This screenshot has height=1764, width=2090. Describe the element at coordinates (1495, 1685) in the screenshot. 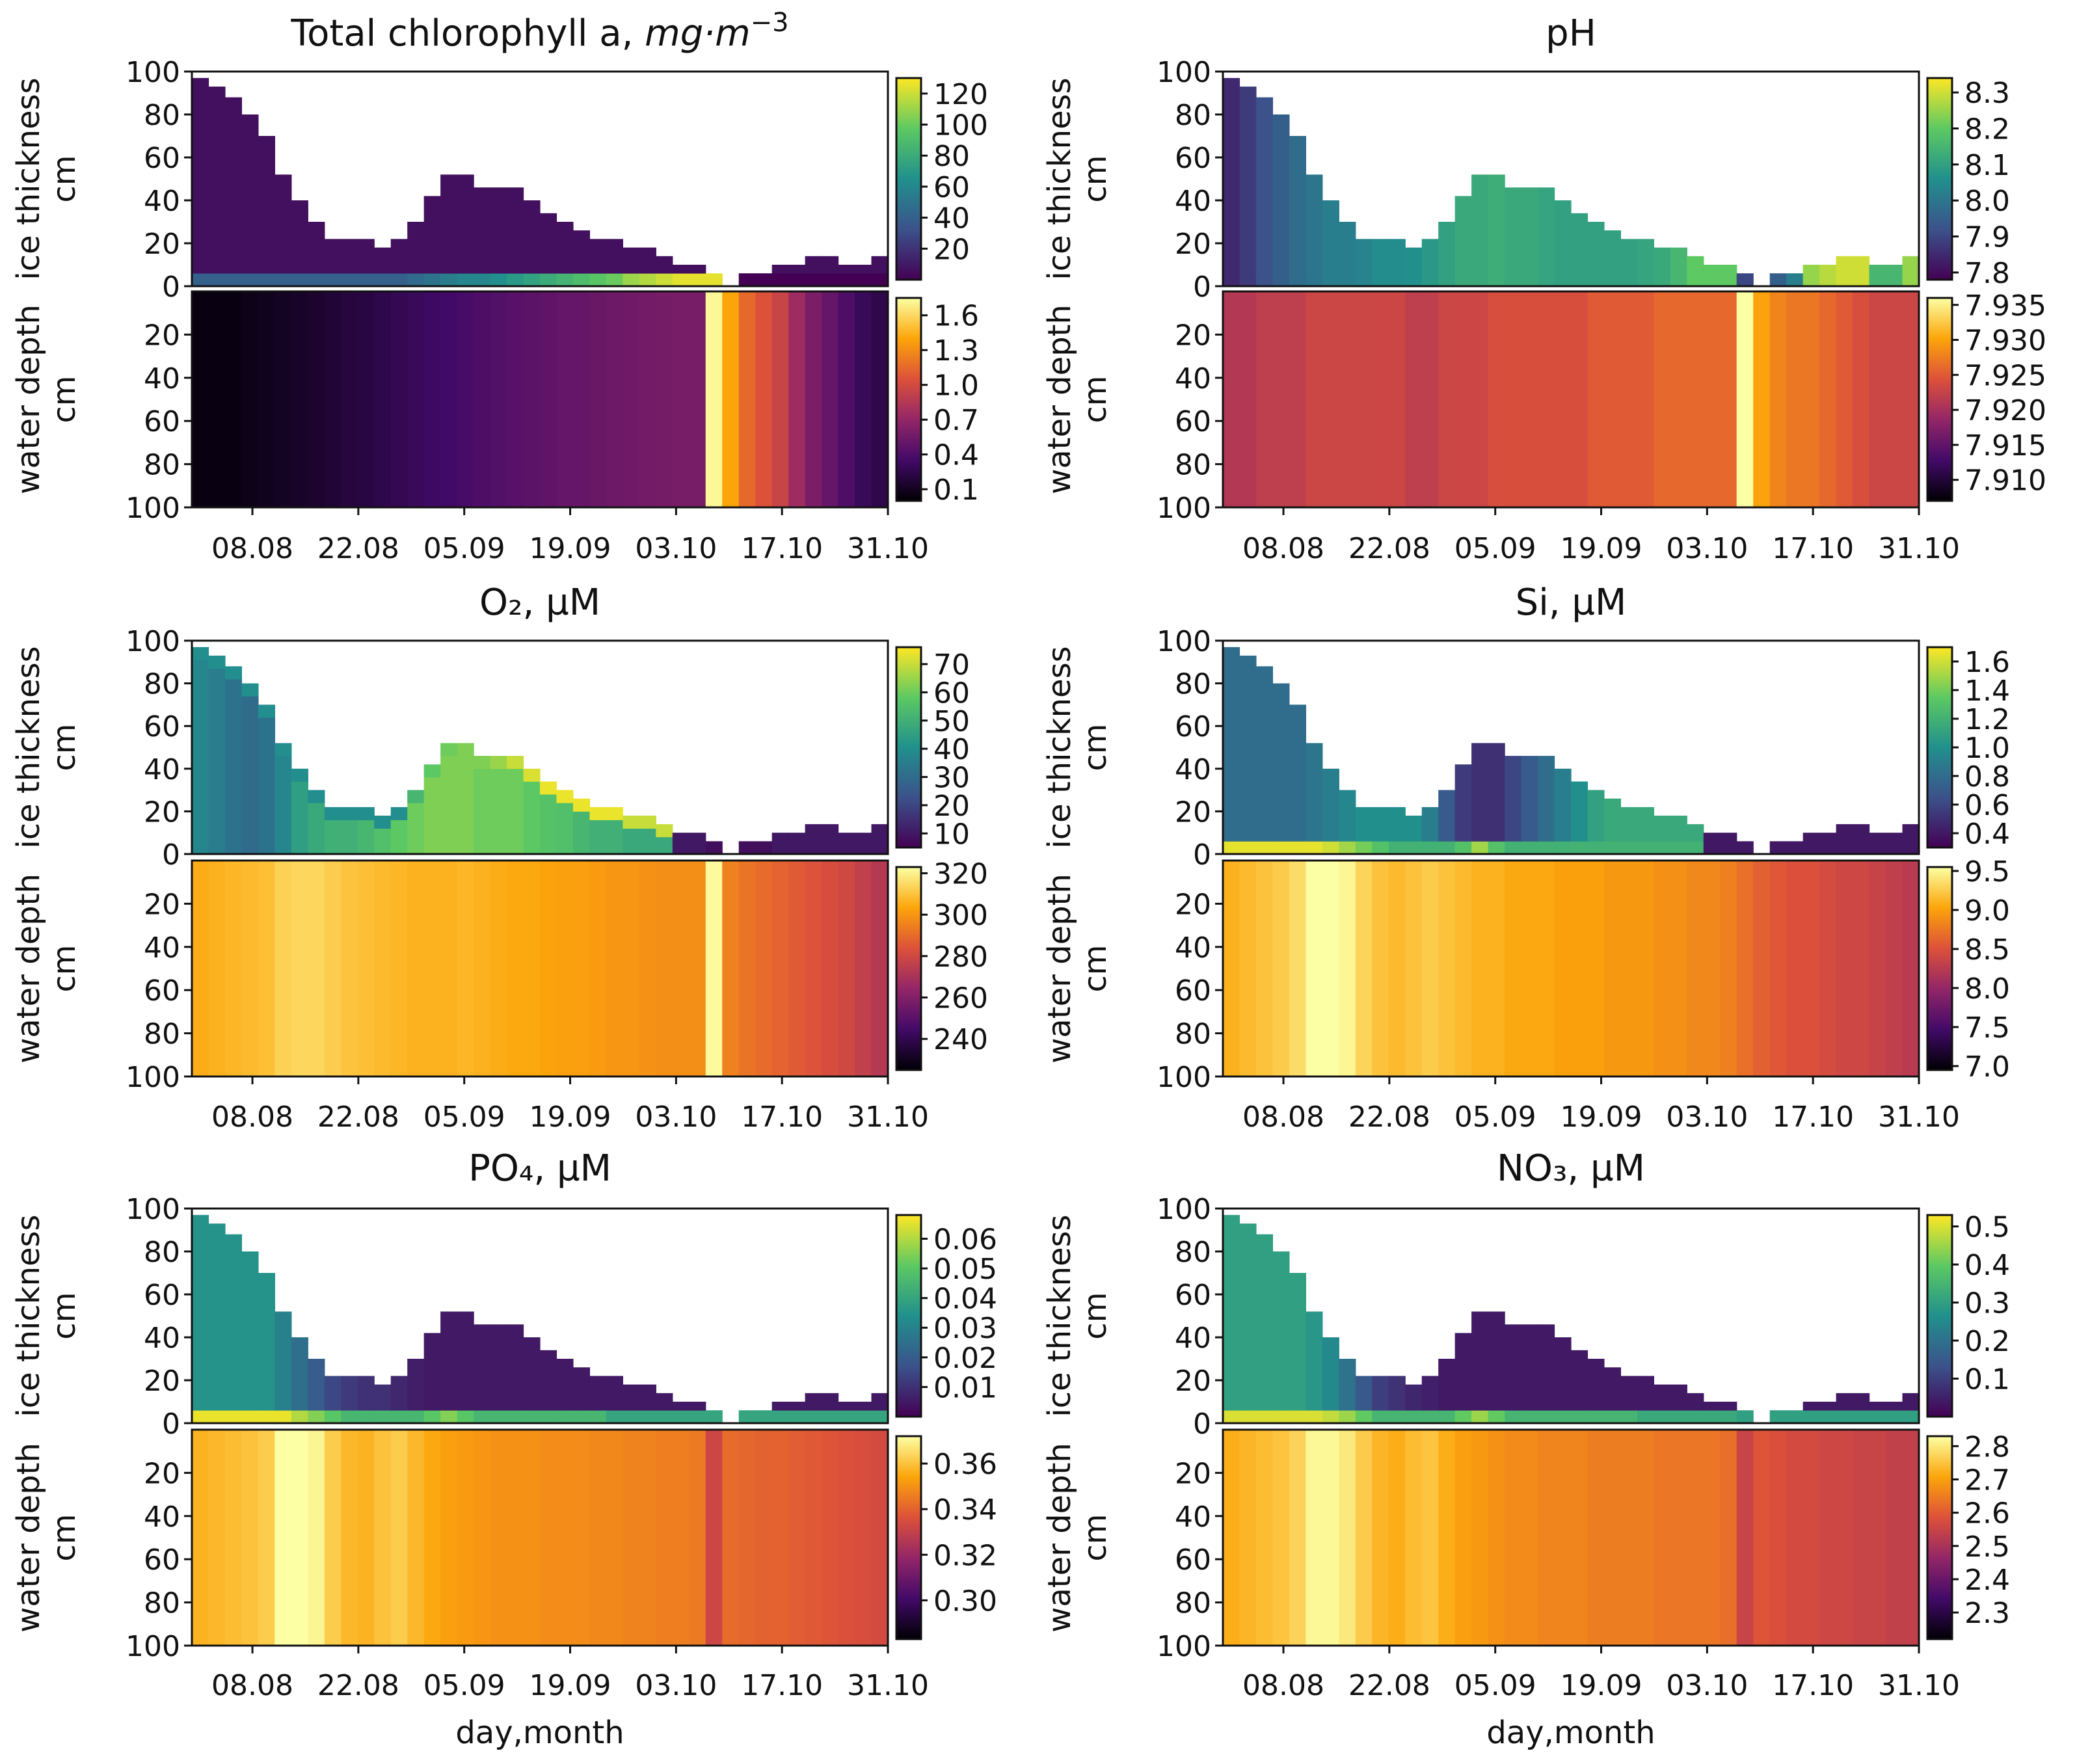

I see `xtick-label: 05.09` at that location.